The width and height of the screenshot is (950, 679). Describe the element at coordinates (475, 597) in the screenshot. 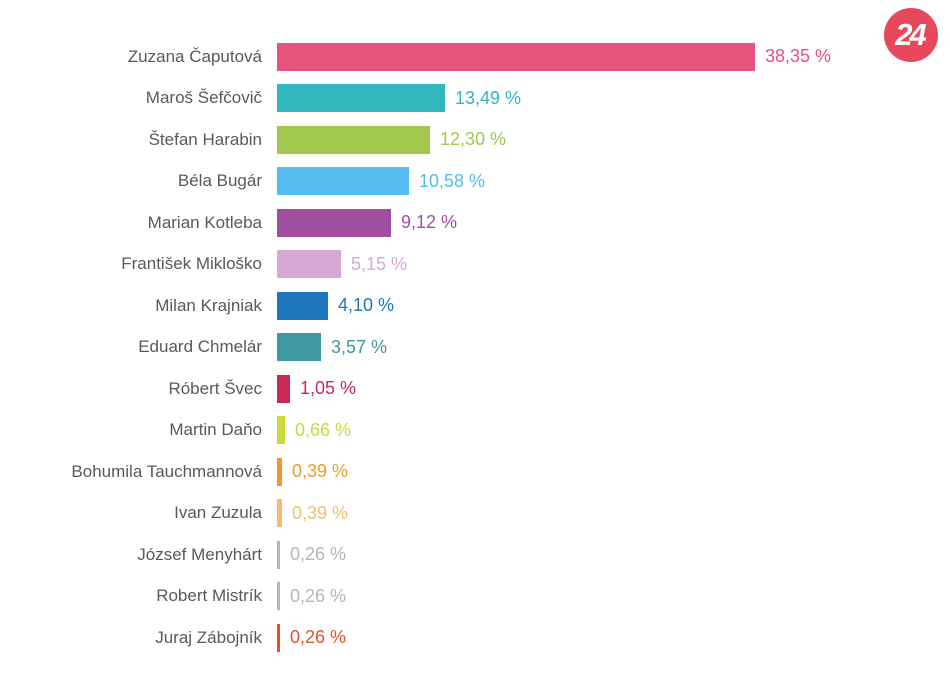

I see `chart-row: Robert Mistrík 0,26 %` at that location.